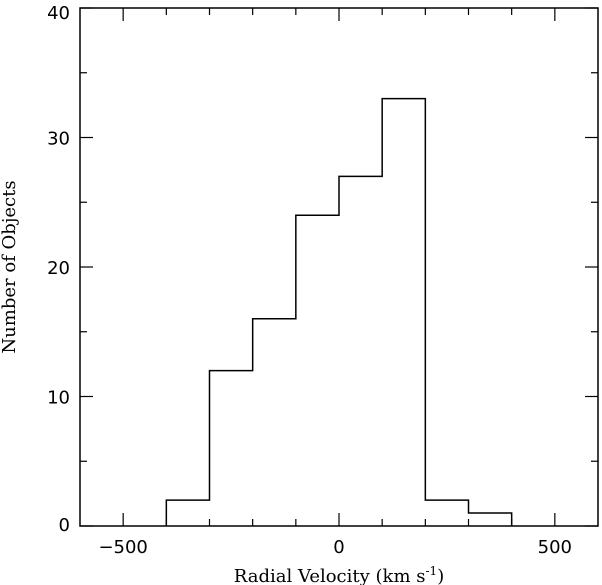 This screenshot has width=602, height=585. What do you see at coordinates (338, 547) in the screenshot?
I see `x-tick-label: 0` at bounding box center [338, 547].